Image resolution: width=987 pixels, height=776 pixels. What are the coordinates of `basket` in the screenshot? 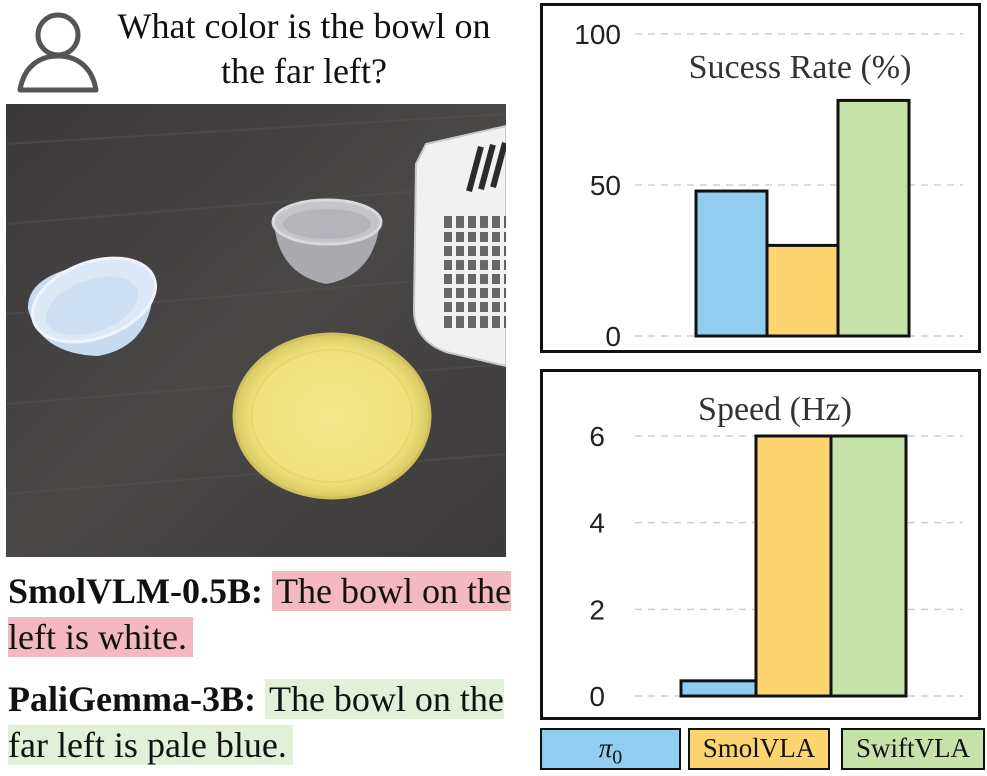 It's located at (460, 246).